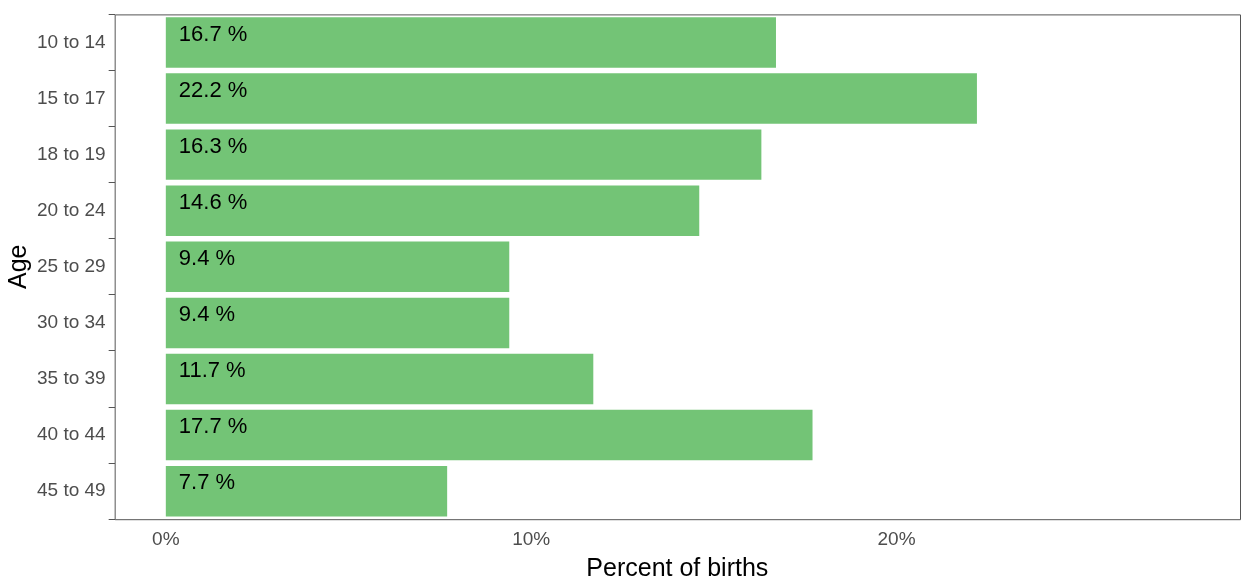  I want to click on y-tick-label: 15 to 17, so click(71, 97).